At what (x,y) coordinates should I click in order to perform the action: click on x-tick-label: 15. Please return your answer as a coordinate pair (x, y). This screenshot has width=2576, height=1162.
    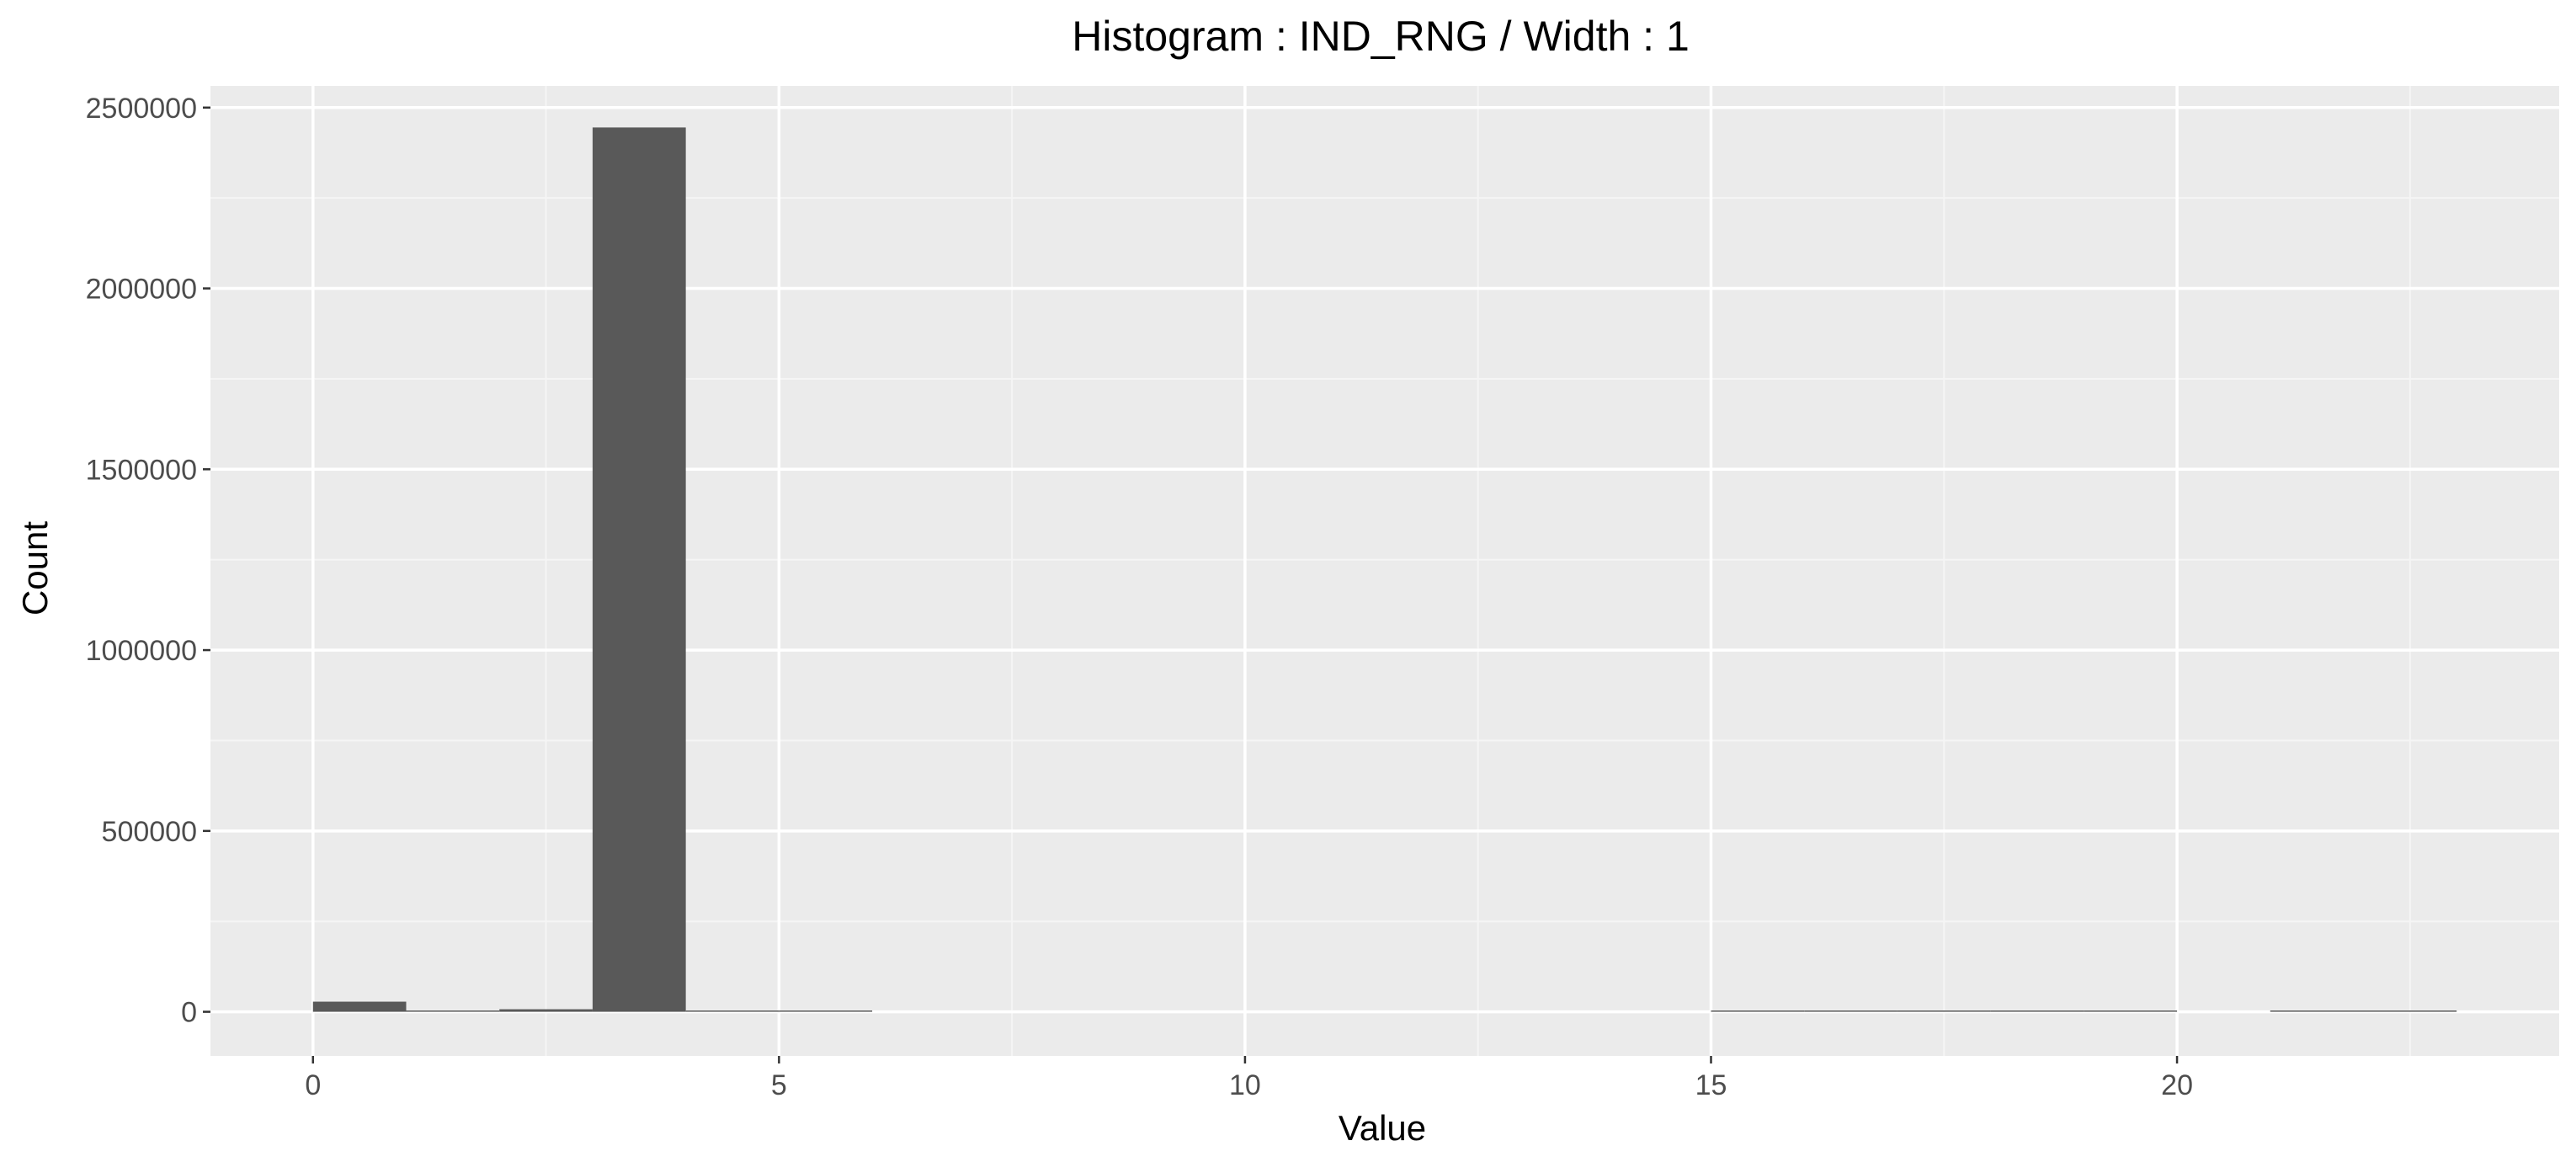
    Looking at the image, I should click on (1711, 1085).